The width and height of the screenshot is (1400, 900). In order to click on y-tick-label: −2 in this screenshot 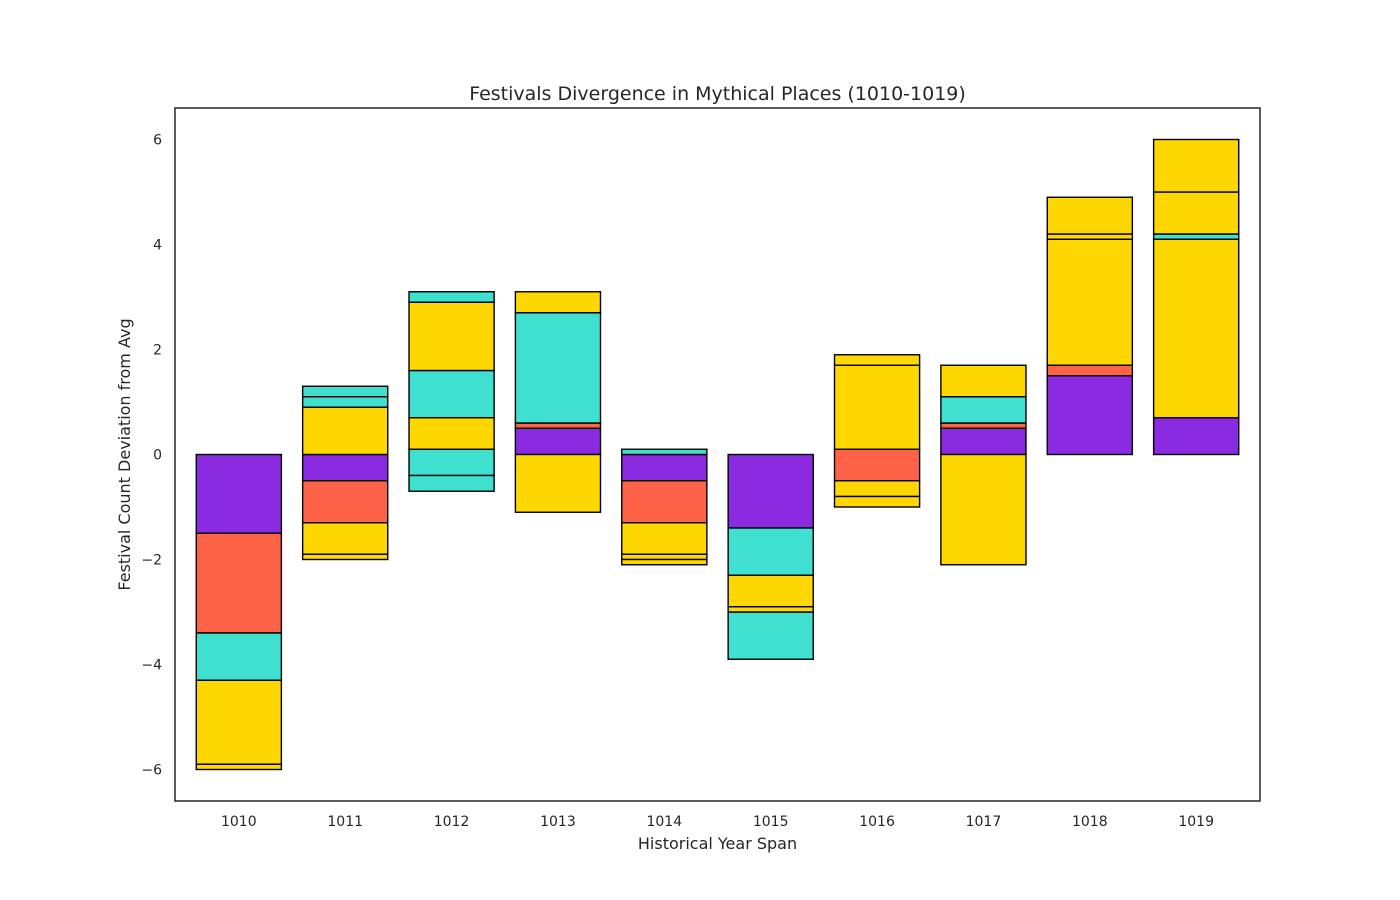, I will do `click(151, 561)`.